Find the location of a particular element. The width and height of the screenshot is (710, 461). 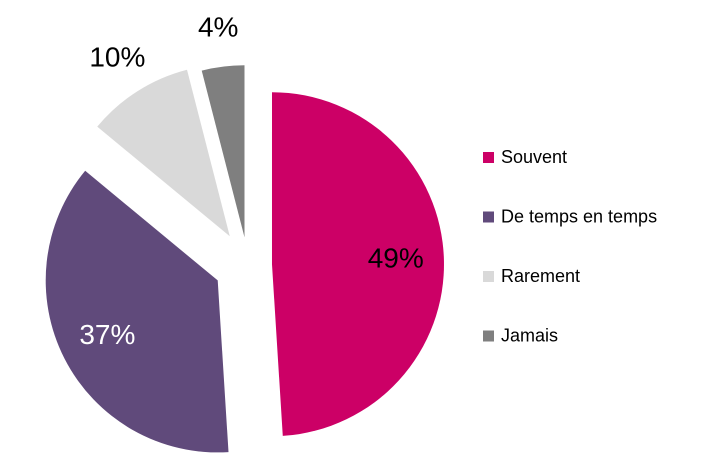

data-label: 10% is located at coordinates (117, 57).